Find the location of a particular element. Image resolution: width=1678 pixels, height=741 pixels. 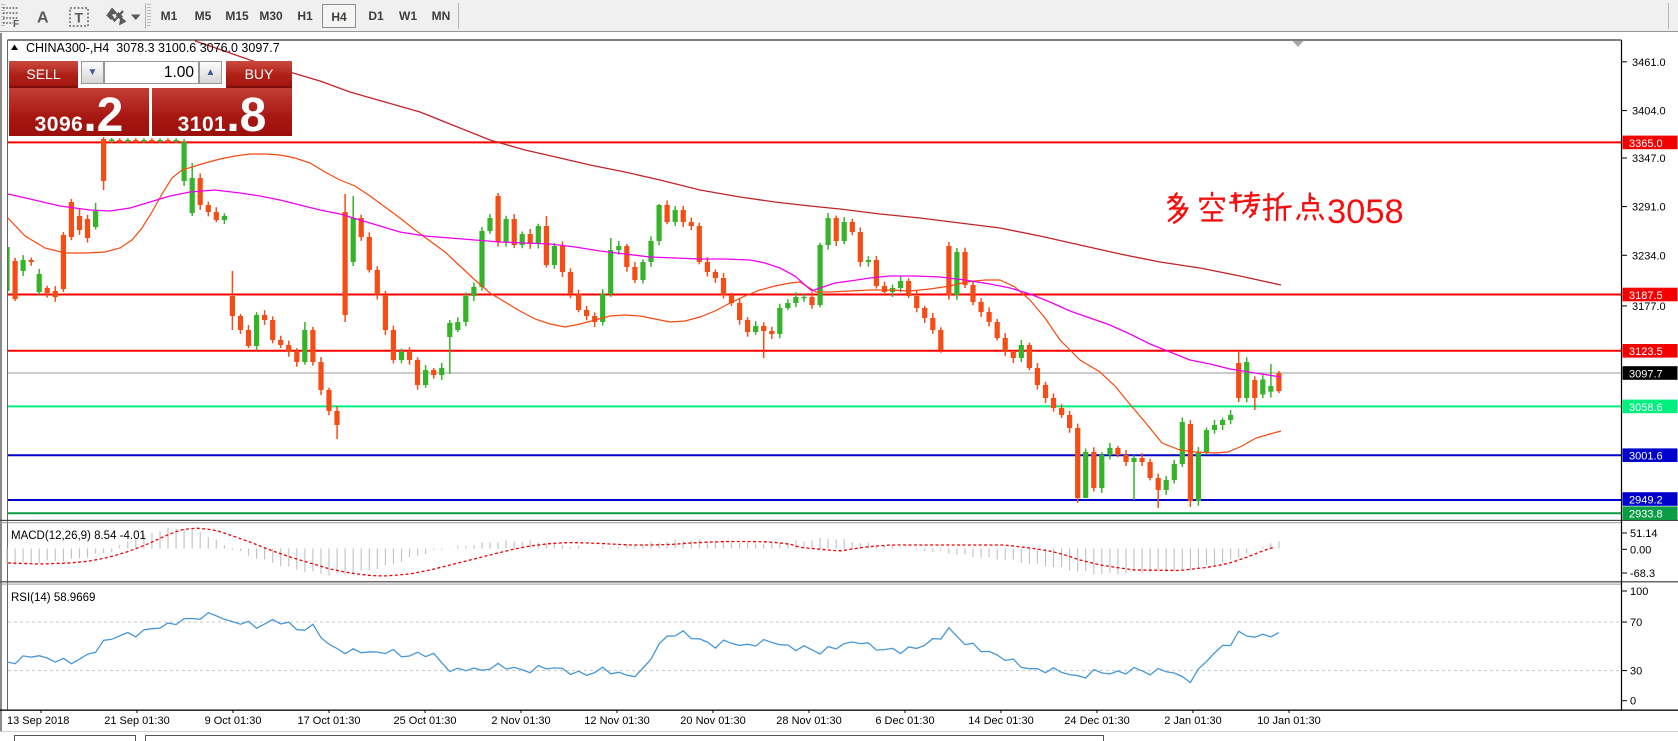

svg-text: 100 is located at coordinates (1639, 592).